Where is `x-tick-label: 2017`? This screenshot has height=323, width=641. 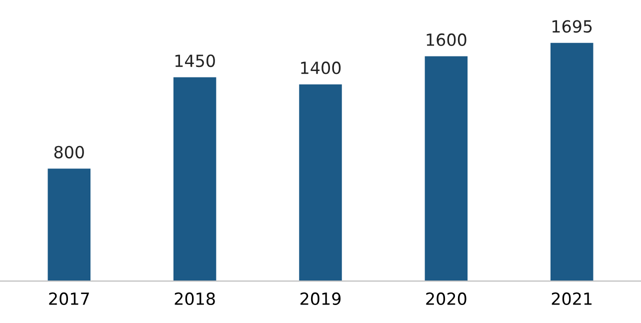 x-tick-label: 2017 is located at coordinates (69, 299).